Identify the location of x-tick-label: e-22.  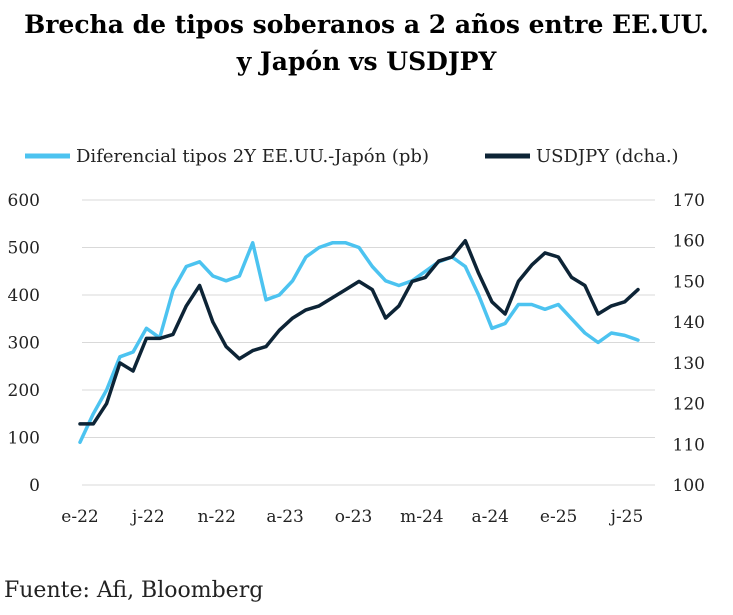
(79, 517).